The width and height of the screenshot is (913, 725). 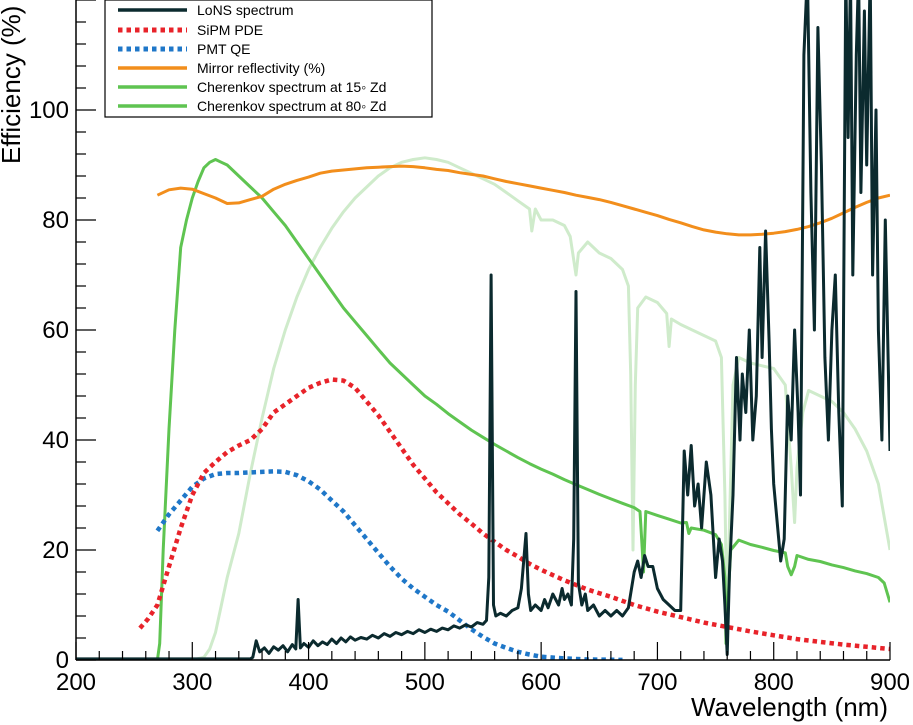 What do you see at coordinates (523, 200) in the screenshot?
I see `series-line-mirror-reflectivity` at bounding box center [523, 200].